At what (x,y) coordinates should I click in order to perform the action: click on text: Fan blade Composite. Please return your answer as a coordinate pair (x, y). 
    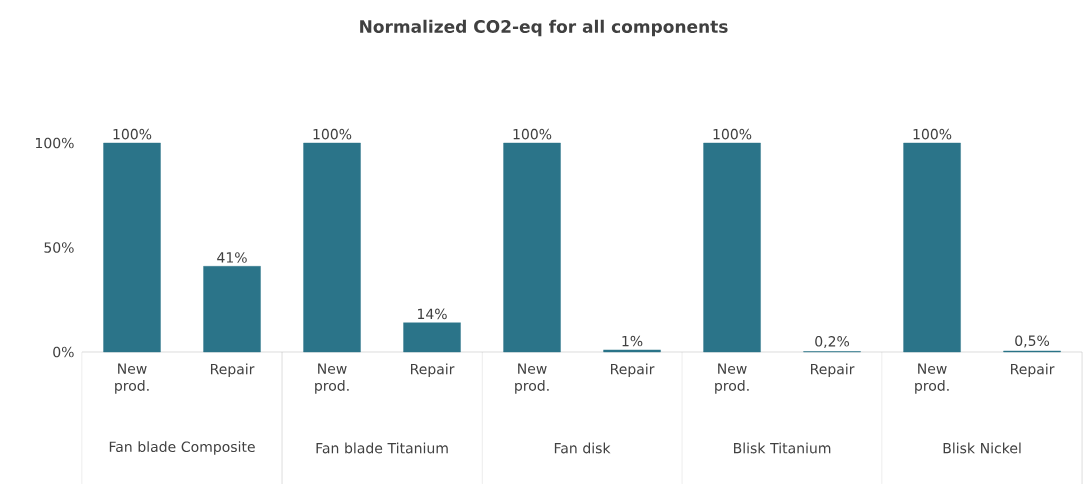
    Looking at the image, I should click on (182, 448).